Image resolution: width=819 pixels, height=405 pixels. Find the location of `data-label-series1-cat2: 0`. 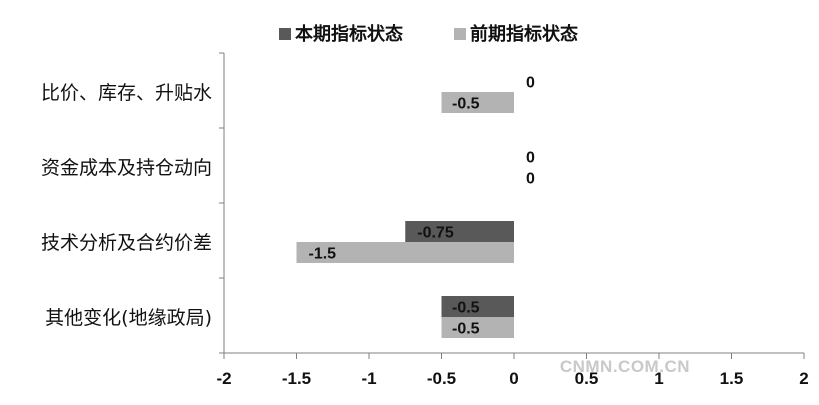

data-label-series1-cat2: 0 is located at coordinates (530, 158).